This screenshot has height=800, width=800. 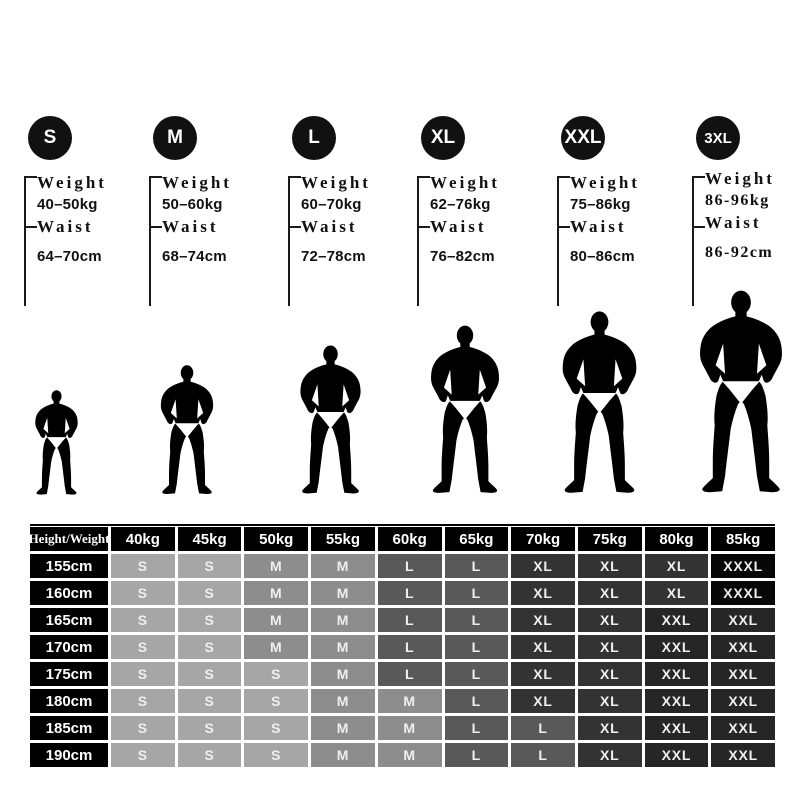 What do you see at coordinates (69, 674) in the screenshot?
I see `height-row-header: 175cm` at bounding box center [69, 674].